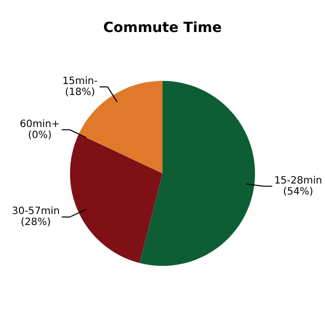  Describe the element at coordinates (36, 212) in the screenshot. I see `slice-label: 30-57min` at that location.